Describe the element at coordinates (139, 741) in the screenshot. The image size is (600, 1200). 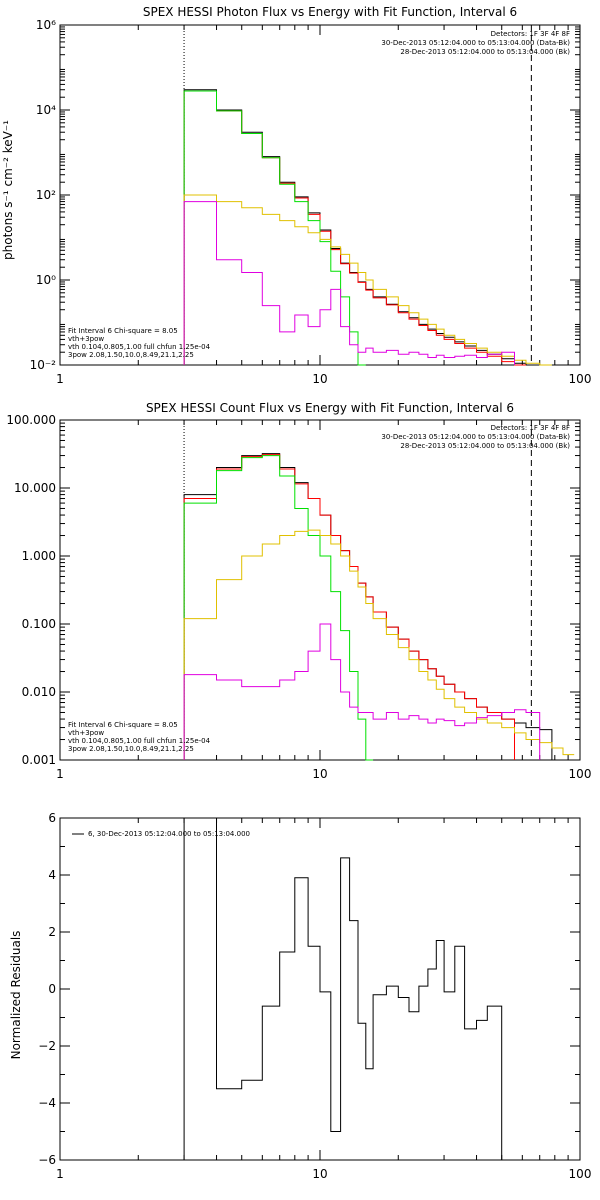
I see `count-flux-legend-line: vth 0.104,0.805,1.00 full chfun 1.25e-04` at that location.